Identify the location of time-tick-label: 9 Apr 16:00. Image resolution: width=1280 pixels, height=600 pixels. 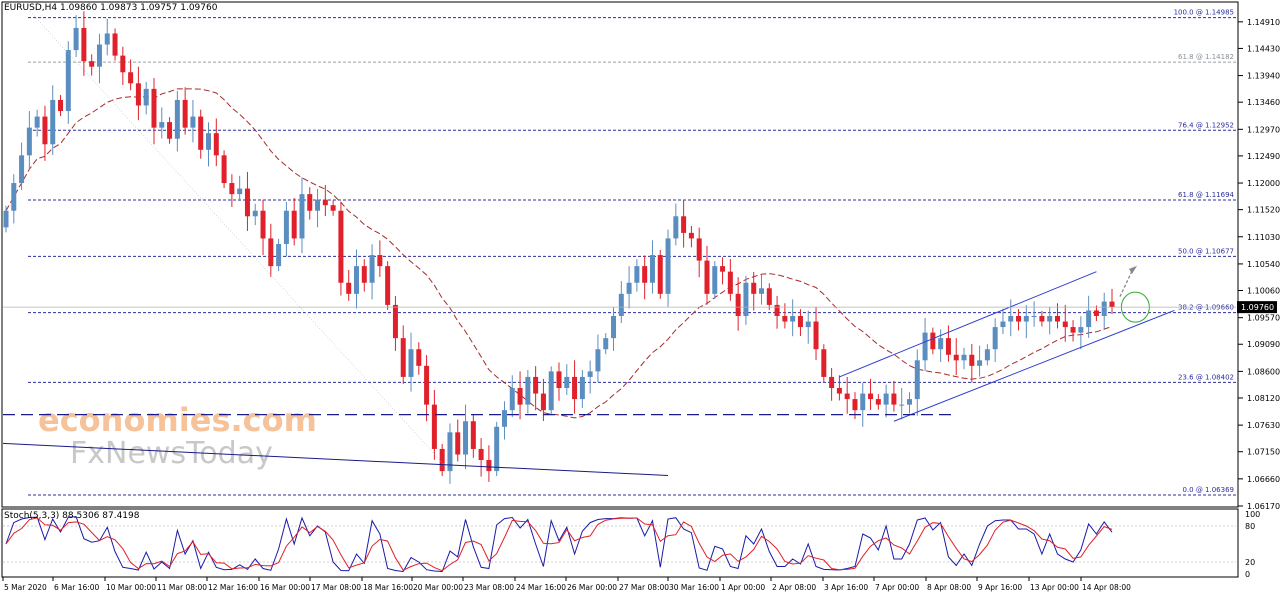
(1000, 587).